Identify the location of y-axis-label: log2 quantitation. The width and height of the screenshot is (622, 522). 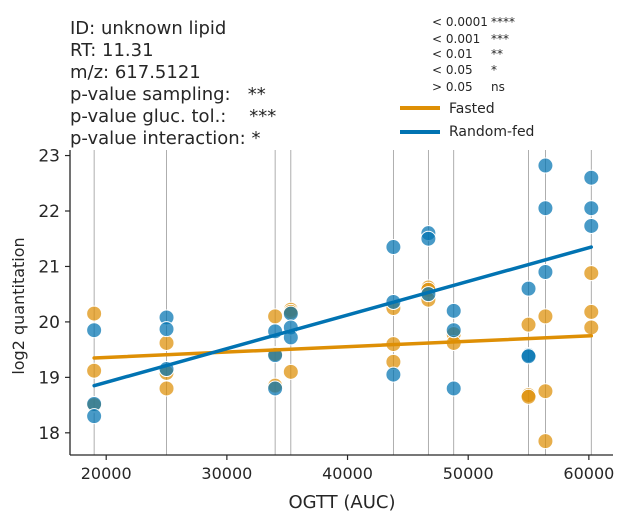
(18, 305).